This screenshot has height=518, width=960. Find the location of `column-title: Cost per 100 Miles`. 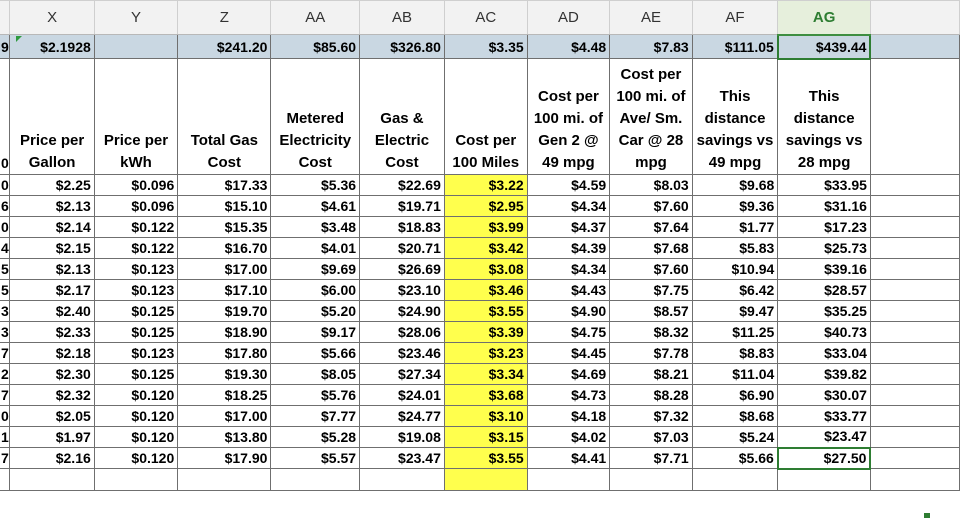

column-title: Cost per 100 Miles is located at coordinates (485, 116).